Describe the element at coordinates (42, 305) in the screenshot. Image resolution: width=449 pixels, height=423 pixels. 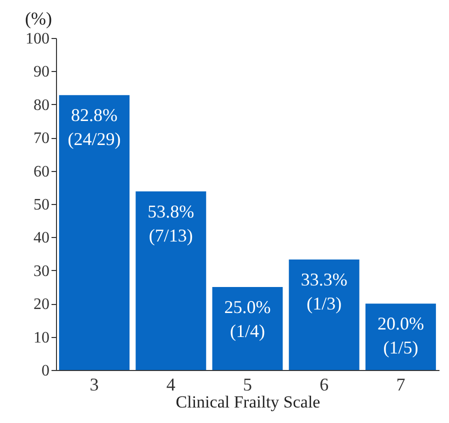
I see `y-tick-label: 20` at that location.